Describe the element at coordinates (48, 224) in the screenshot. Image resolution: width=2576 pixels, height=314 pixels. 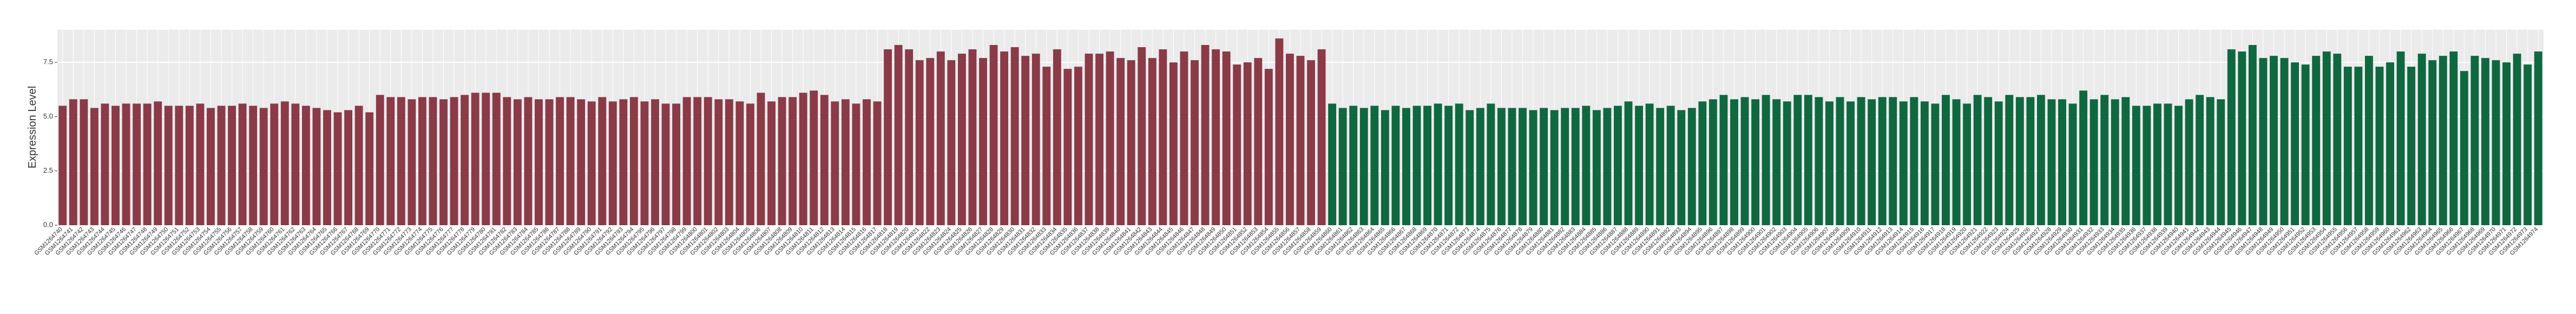
I see `y-tick-label: 0.0` at that location.